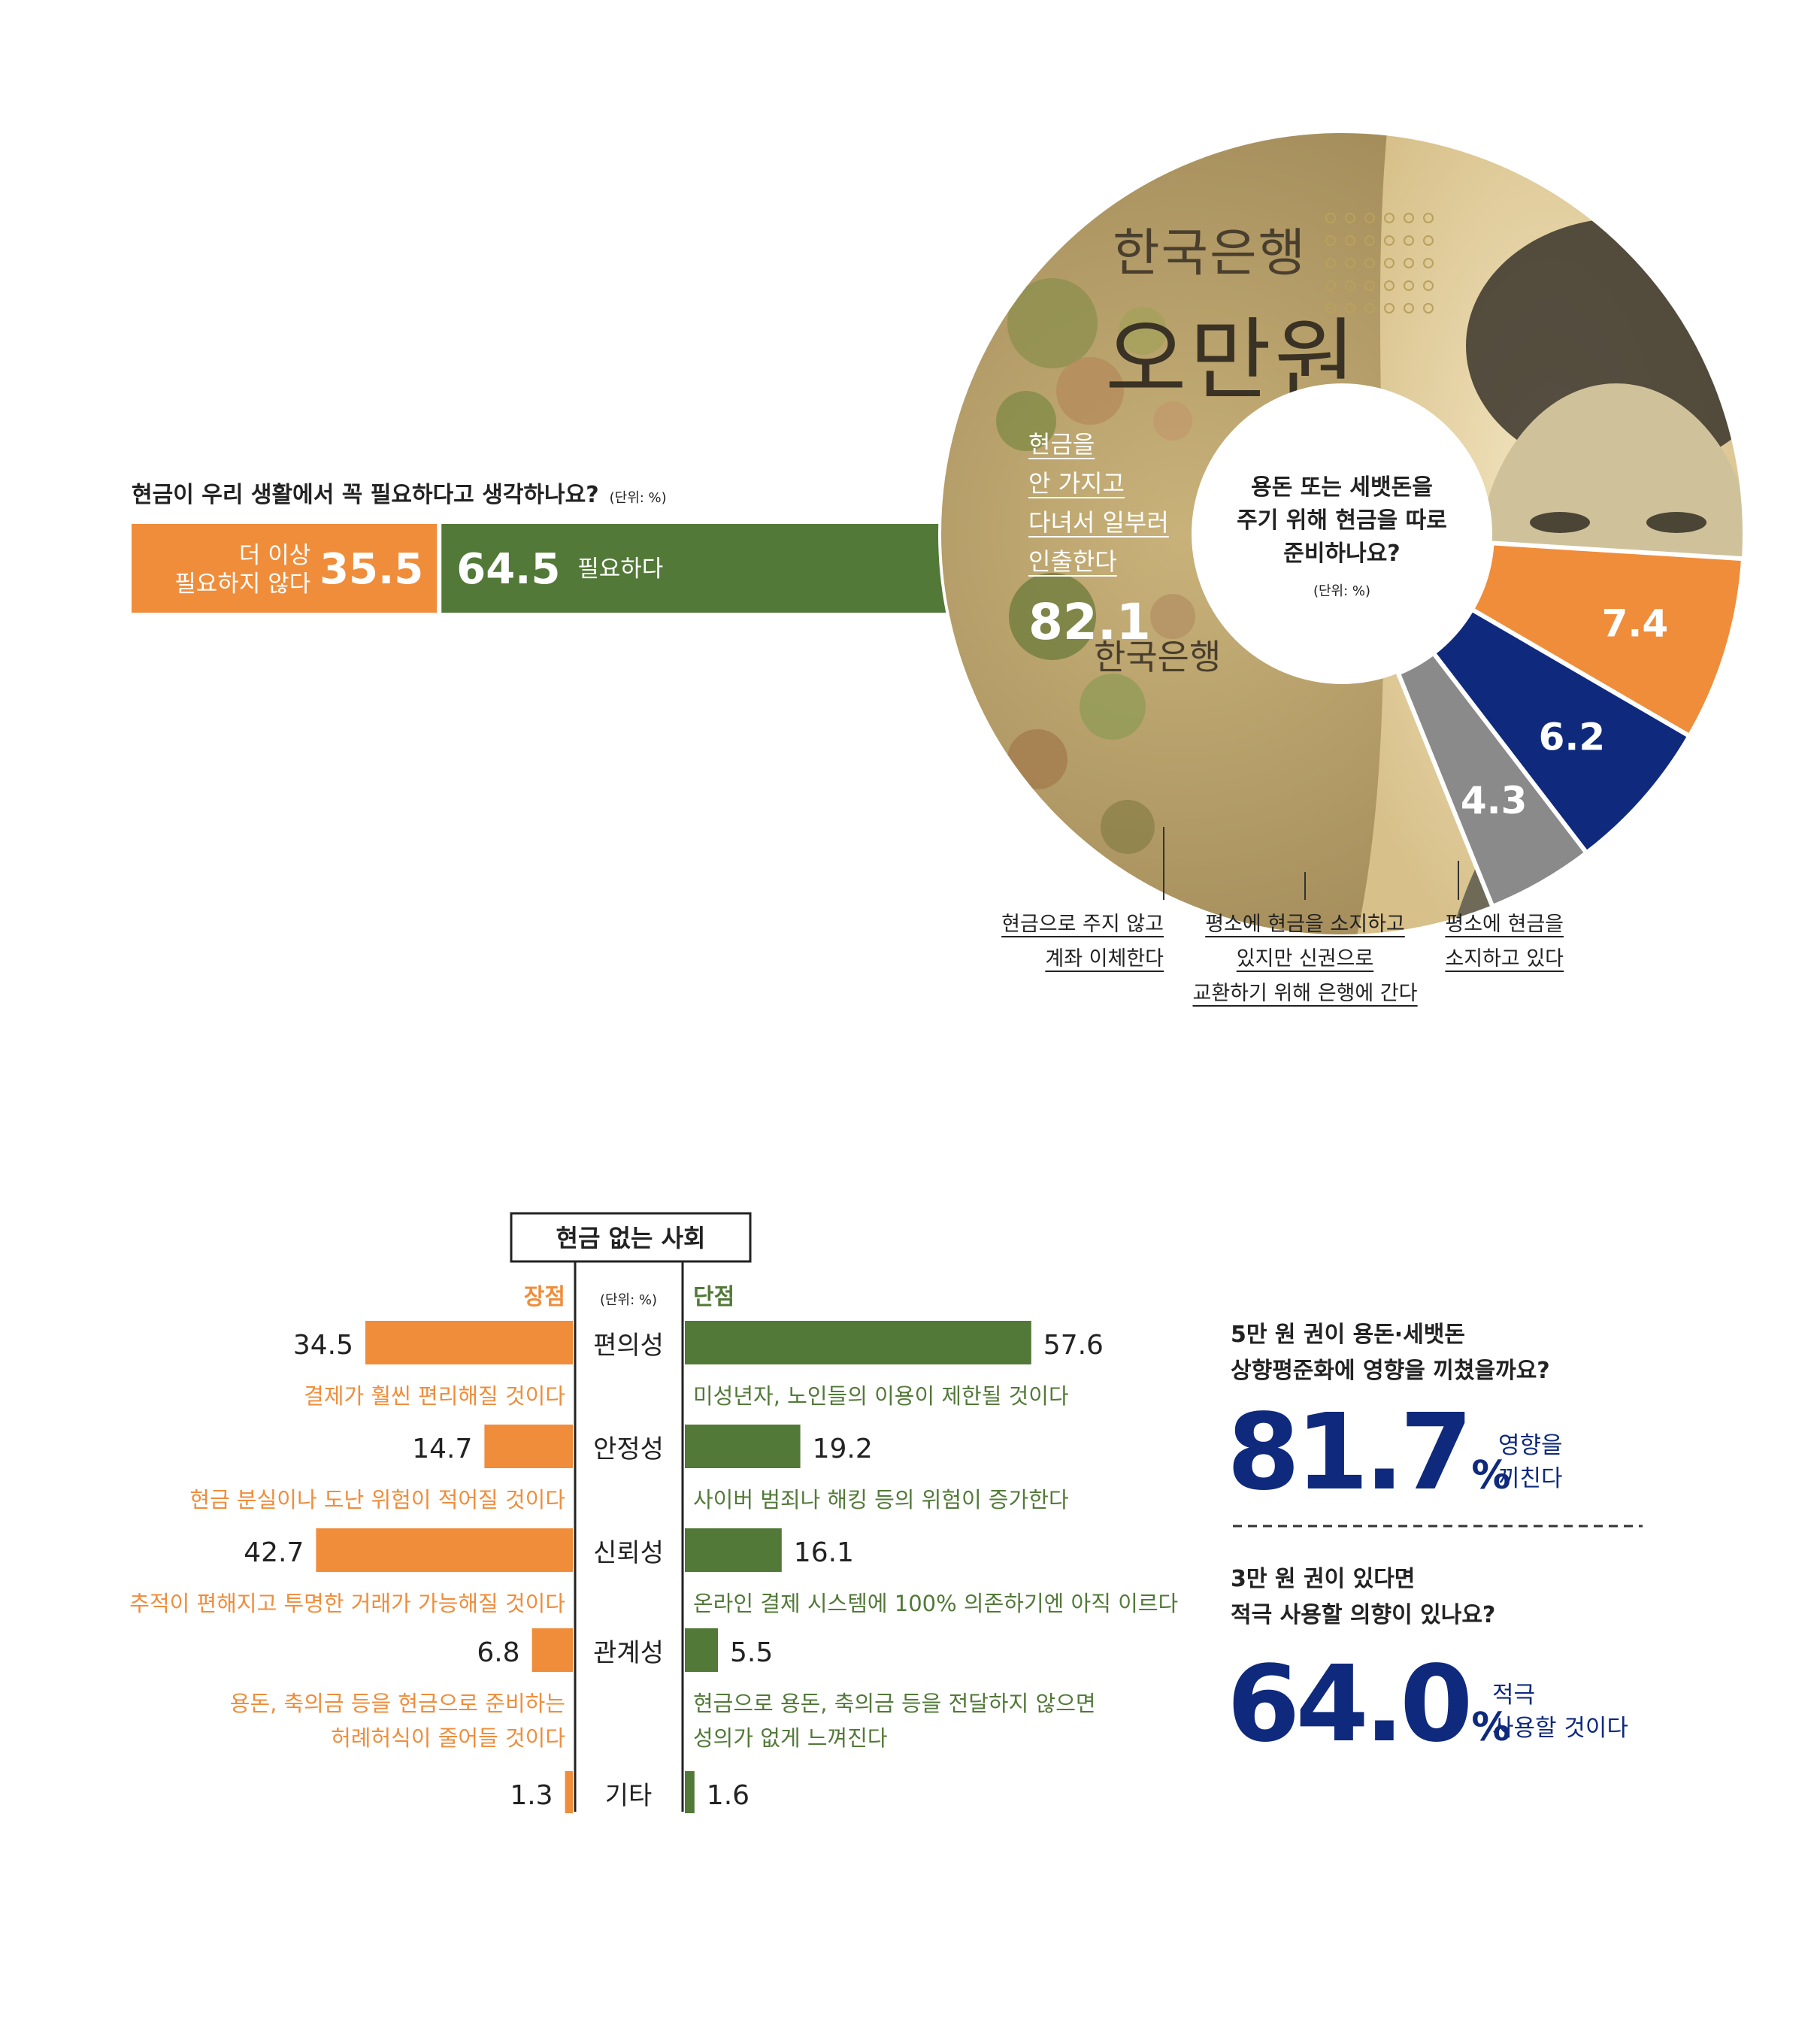 Image resolution: width=1820 pixels, height=2035 pixels. What do you see at coordinates (508, 569) in the screenshot?
I see `segment-value: 64.5` at bounding box center [508, 569].